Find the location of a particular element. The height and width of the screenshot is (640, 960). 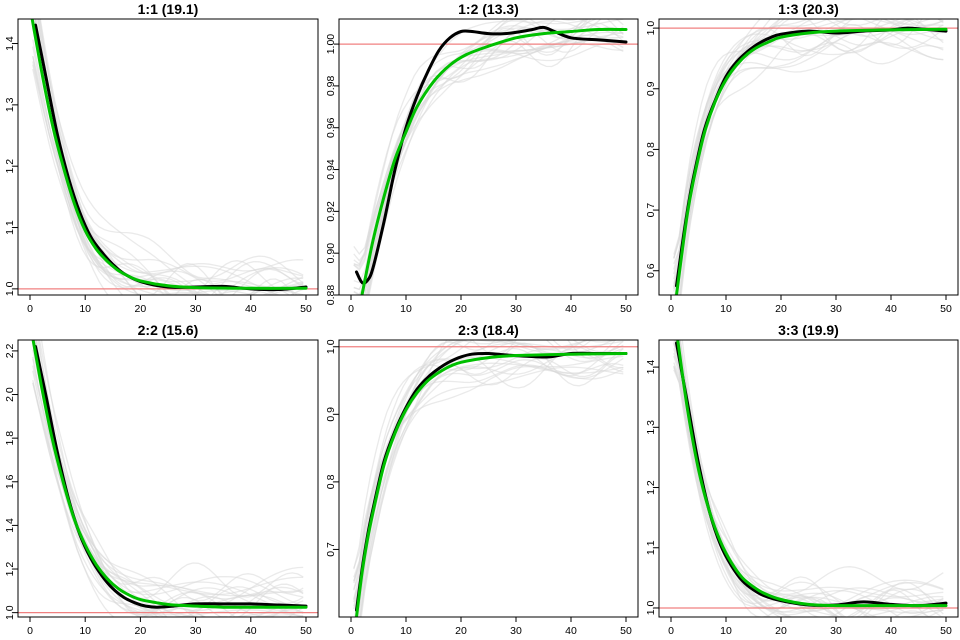

y-tick-label: 0.96 is located at coordinates (331, 127).